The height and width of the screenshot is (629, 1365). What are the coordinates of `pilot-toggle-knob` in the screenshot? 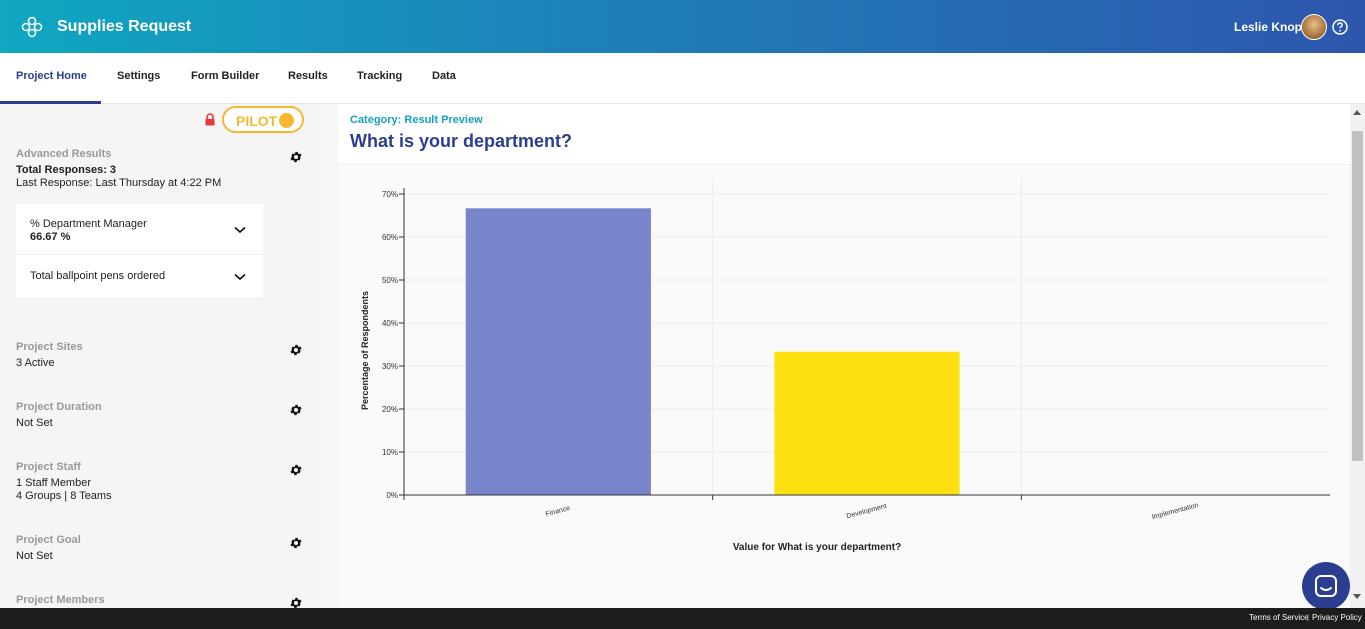 It's located at (286, 120).